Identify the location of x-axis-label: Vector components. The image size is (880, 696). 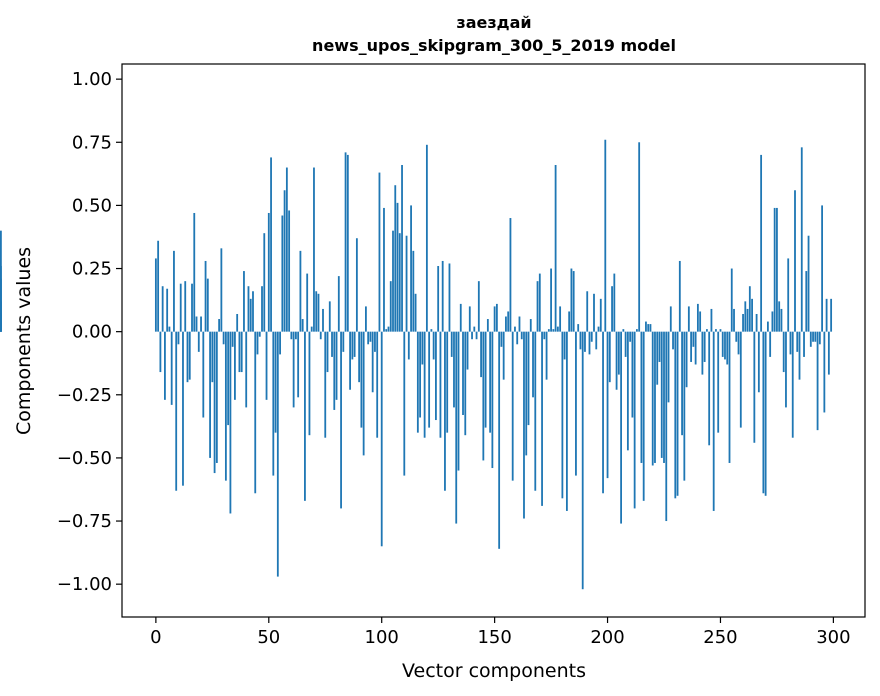
(494, 671).